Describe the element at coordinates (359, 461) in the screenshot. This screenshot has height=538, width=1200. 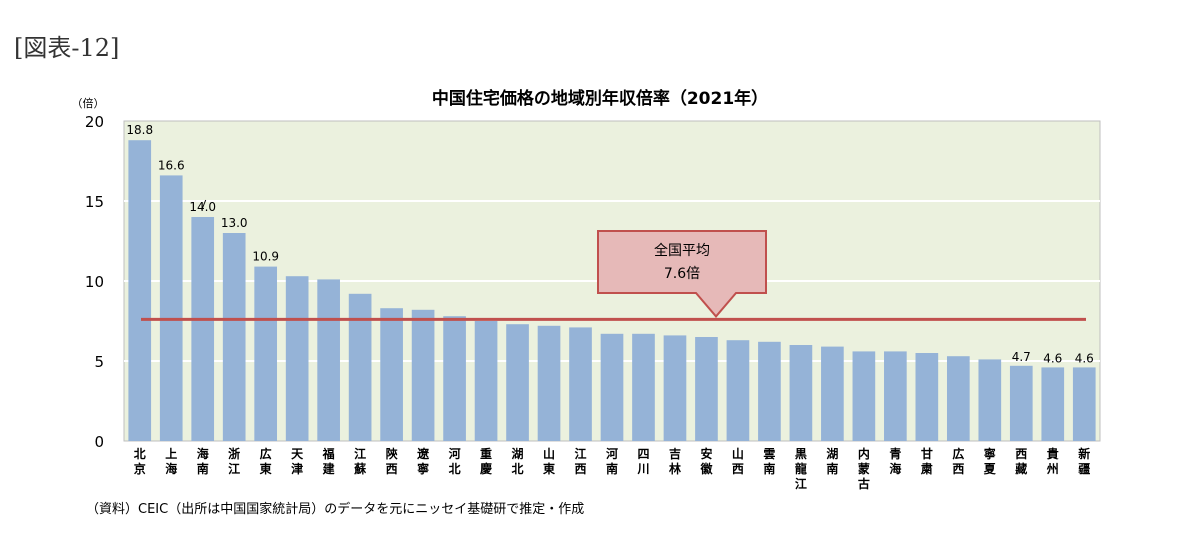
I see `x-tick-label: 江蘇` at that location.